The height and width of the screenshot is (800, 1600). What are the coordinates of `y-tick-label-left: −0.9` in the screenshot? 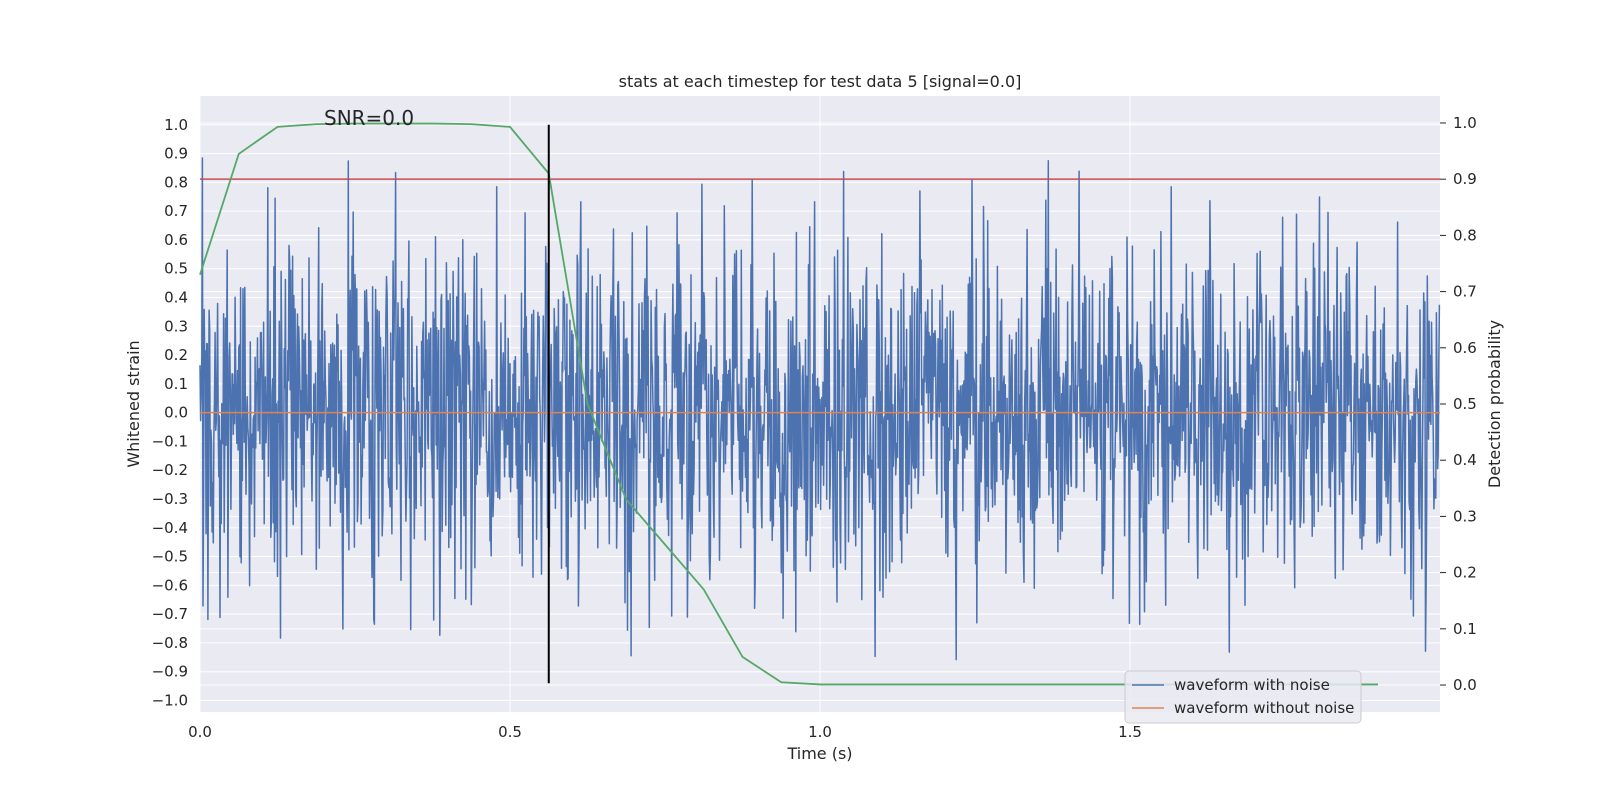 It's located at (170, 672).